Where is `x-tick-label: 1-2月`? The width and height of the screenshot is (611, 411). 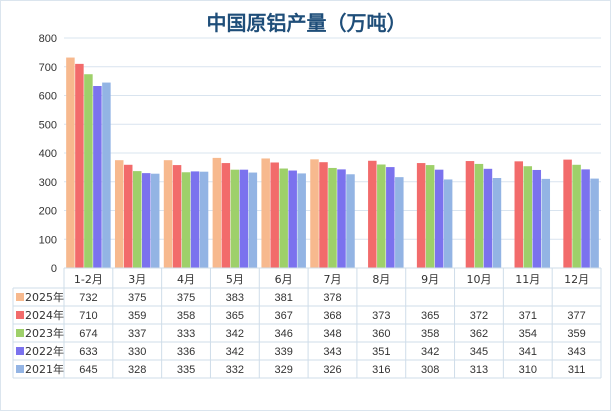 x-tick-label: 1-2月 is located at coordinates (88, 279).